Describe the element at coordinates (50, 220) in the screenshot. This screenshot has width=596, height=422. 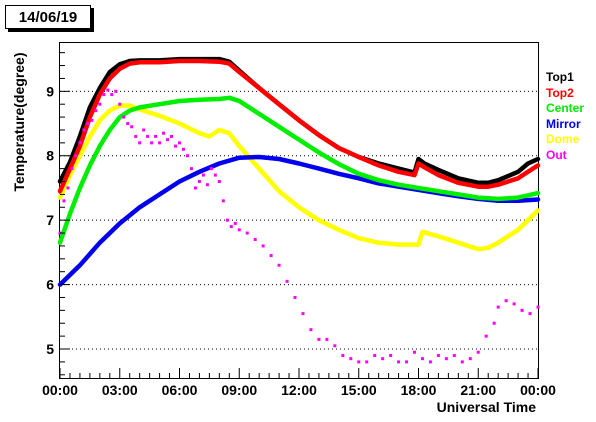
I see `y-tick-label: 7` at that location.